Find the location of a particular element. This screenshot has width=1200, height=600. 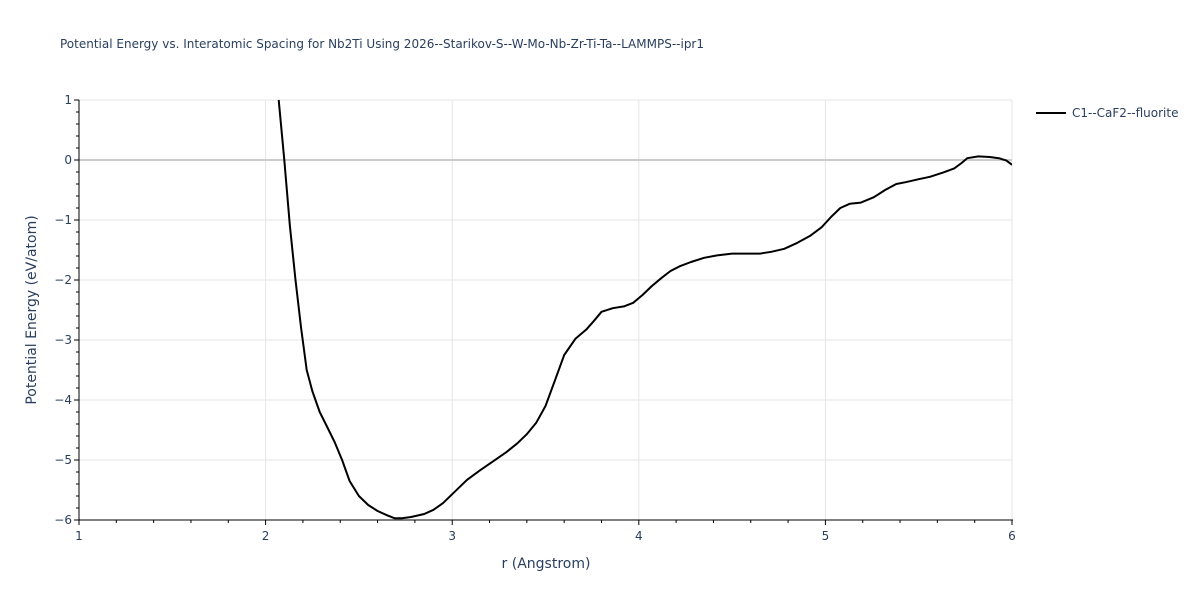

y-tick-label: −4 is located at coordinates (63, 400).